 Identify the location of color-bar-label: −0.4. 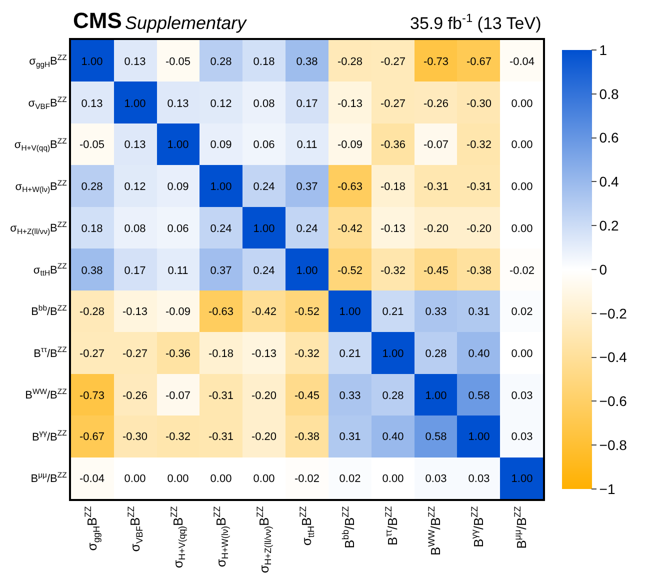
(613, 357).